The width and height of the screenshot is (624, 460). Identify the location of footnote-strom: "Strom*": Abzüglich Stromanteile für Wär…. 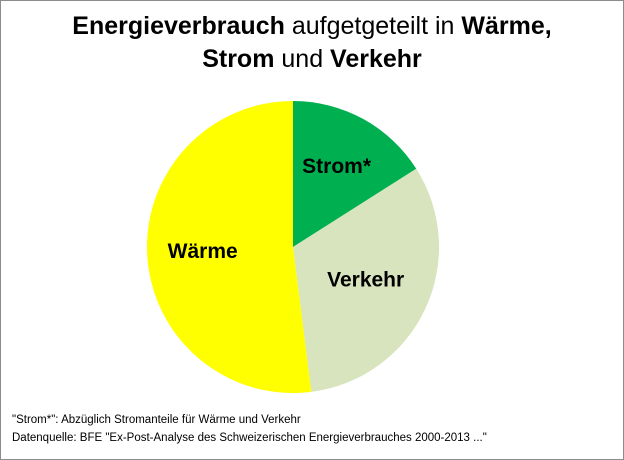
(156, 420).